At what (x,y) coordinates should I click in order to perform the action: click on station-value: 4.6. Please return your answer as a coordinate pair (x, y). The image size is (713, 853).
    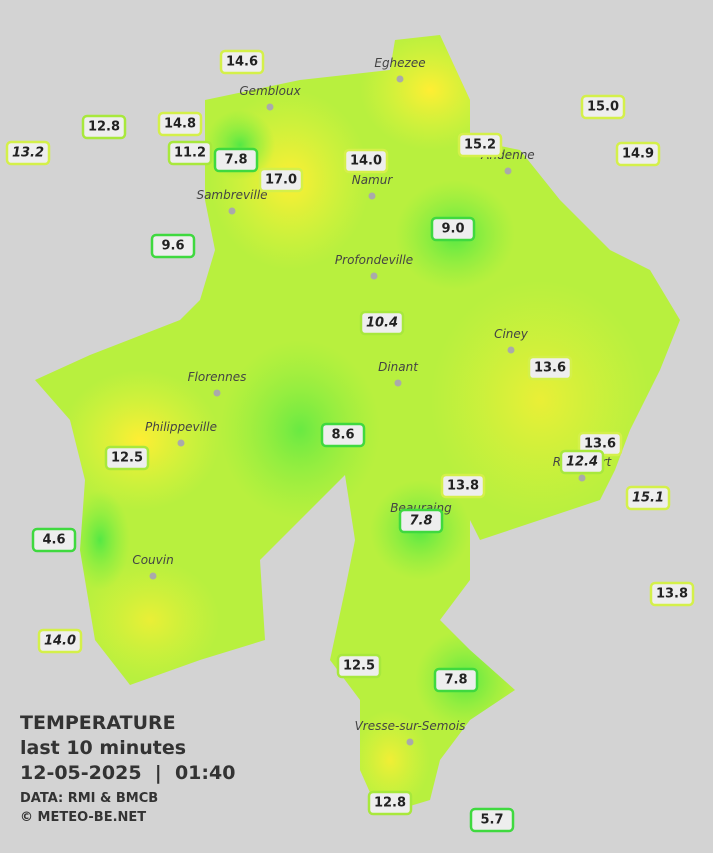
    Looking at the image, I should click on (53, 540).